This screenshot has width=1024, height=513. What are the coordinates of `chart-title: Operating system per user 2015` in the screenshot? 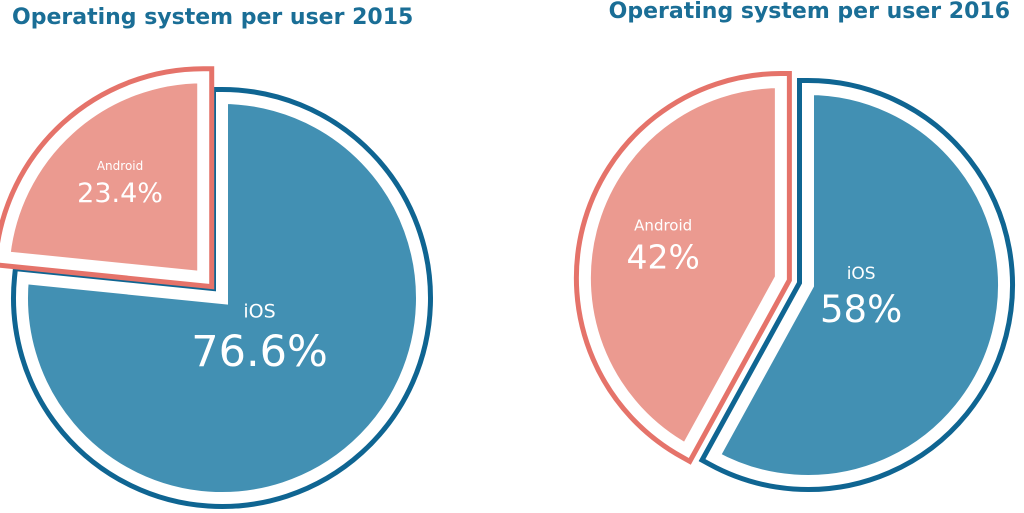 It's located at (212, 17).